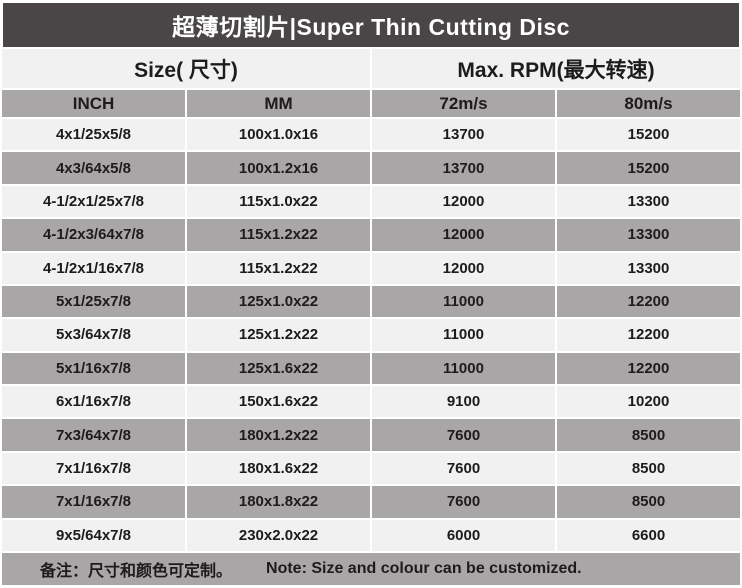  Describe the element at coordinates (648, 368) in the screenshot. I see `cell-rpm80-row8: 12200` at that location.